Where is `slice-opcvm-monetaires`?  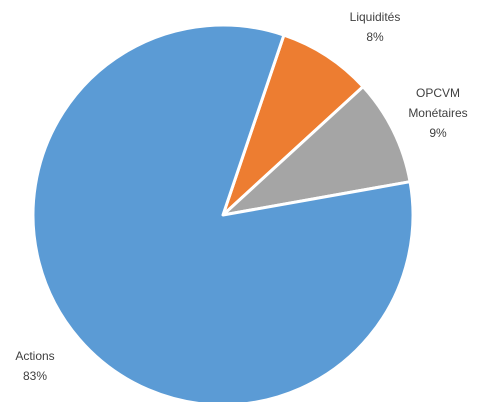 slice-opcvm-monetaires is located at coordinates (316, 151).